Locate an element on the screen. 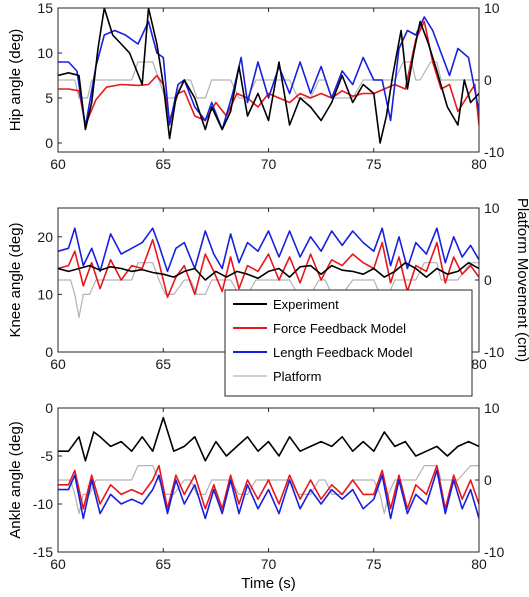  legend-entry: Platform is located at coordinates (297, 376).